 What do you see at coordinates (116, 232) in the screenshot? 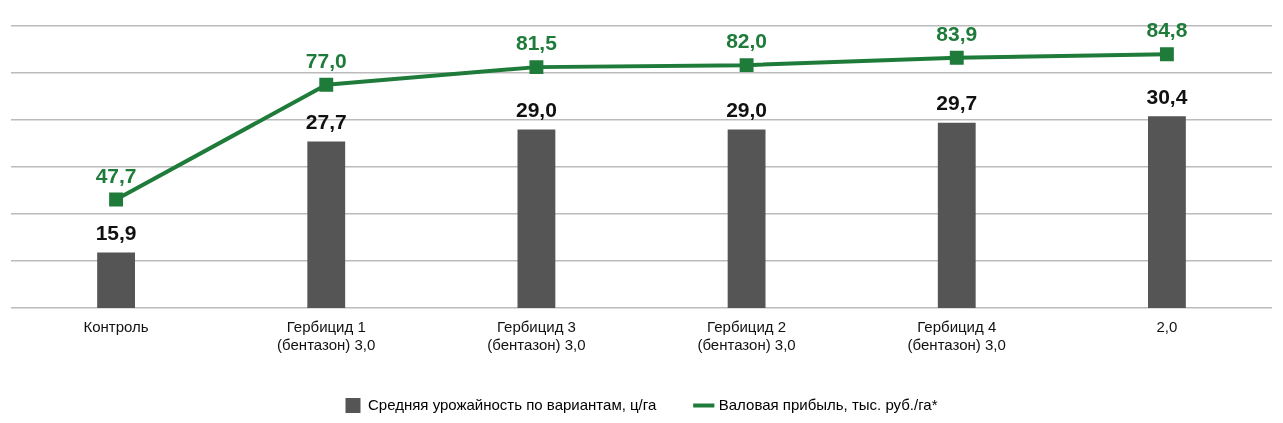
I see `data-label: 15,9` at bounding box center [116, 232].